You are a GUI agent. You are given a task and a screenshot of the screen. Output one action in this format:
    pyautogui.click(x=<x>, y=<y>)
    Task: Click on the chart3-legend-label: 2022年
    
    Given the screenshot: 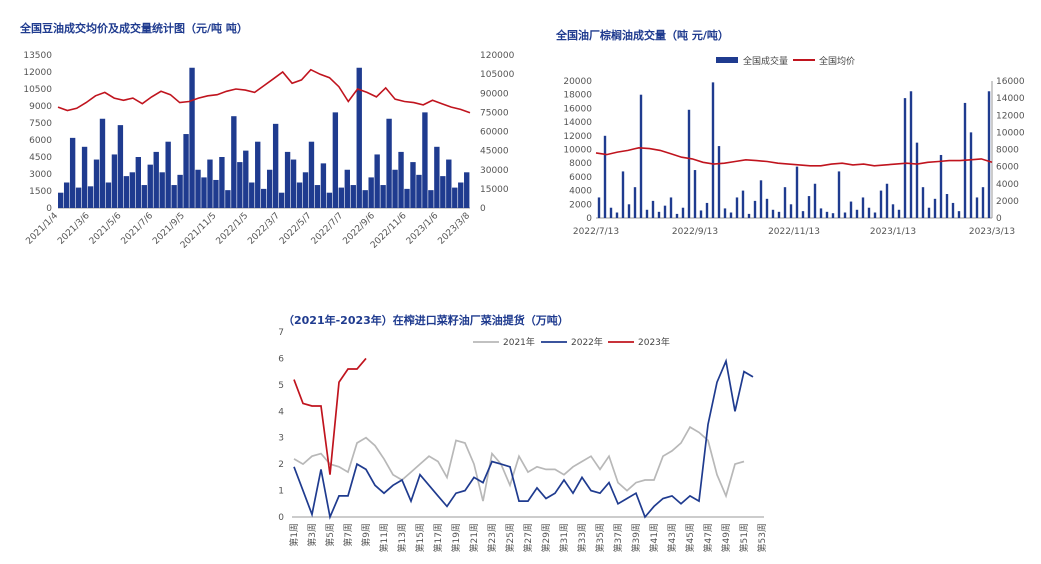 What is the action you would take?
    pyautogui.click(x=587, y=342)
    